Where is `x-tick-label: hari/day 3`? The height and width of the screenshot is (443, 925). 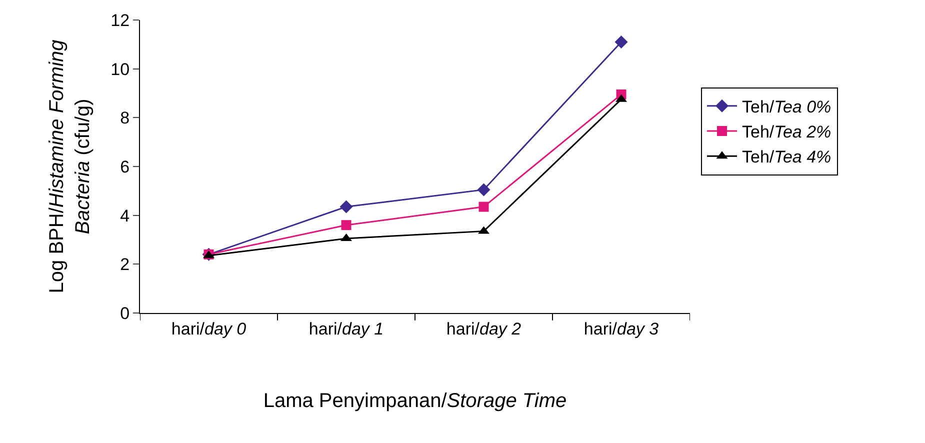 x-tick-label: hari/day 3 is located at coordinates (622, 328).